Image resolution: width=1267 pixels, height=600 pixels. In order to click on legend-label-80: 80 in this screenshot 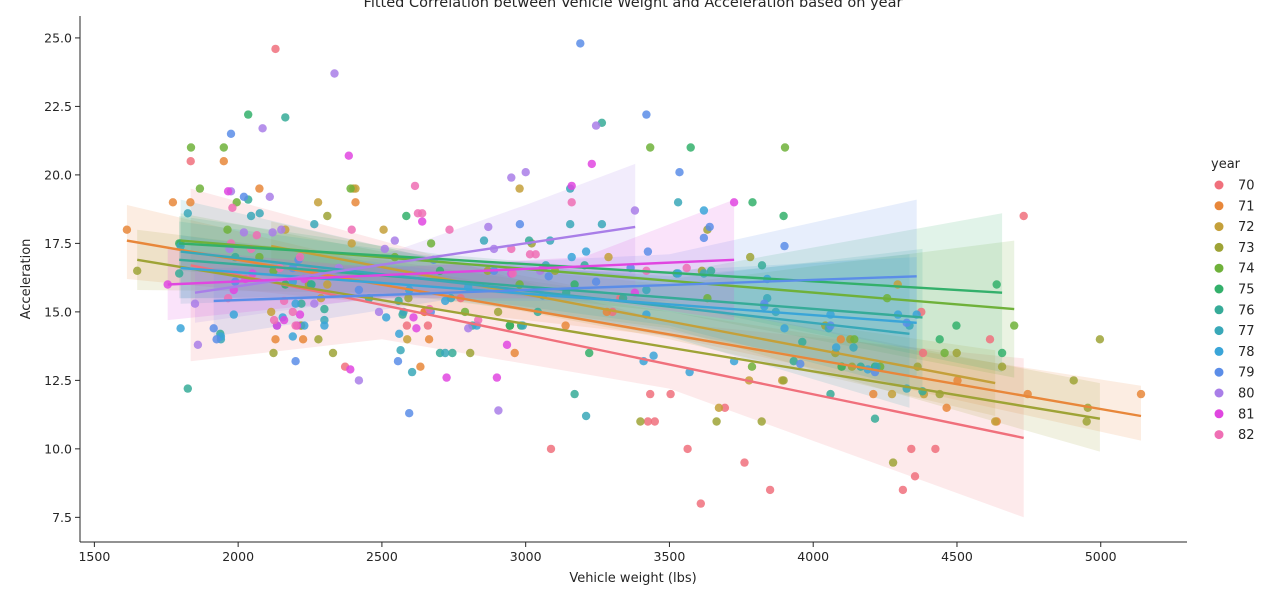, I will do `click(1246, 394)`.